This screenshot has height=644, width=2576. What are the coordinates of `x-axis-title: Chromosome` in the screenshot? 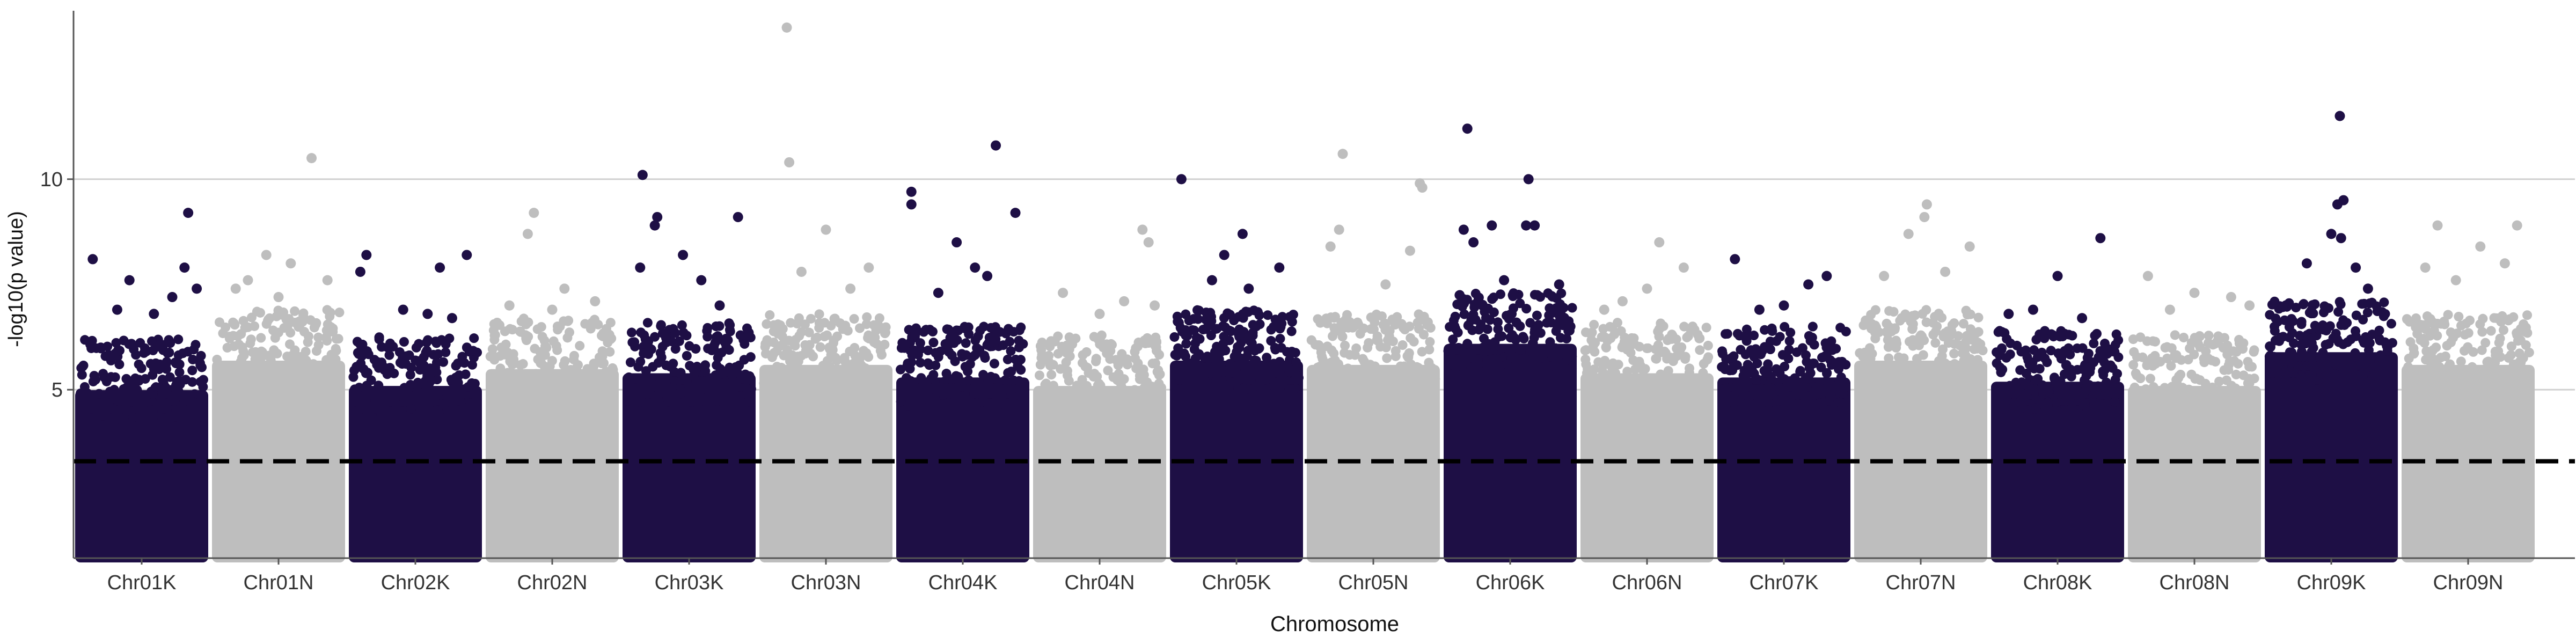 It's located at (1334, 624).